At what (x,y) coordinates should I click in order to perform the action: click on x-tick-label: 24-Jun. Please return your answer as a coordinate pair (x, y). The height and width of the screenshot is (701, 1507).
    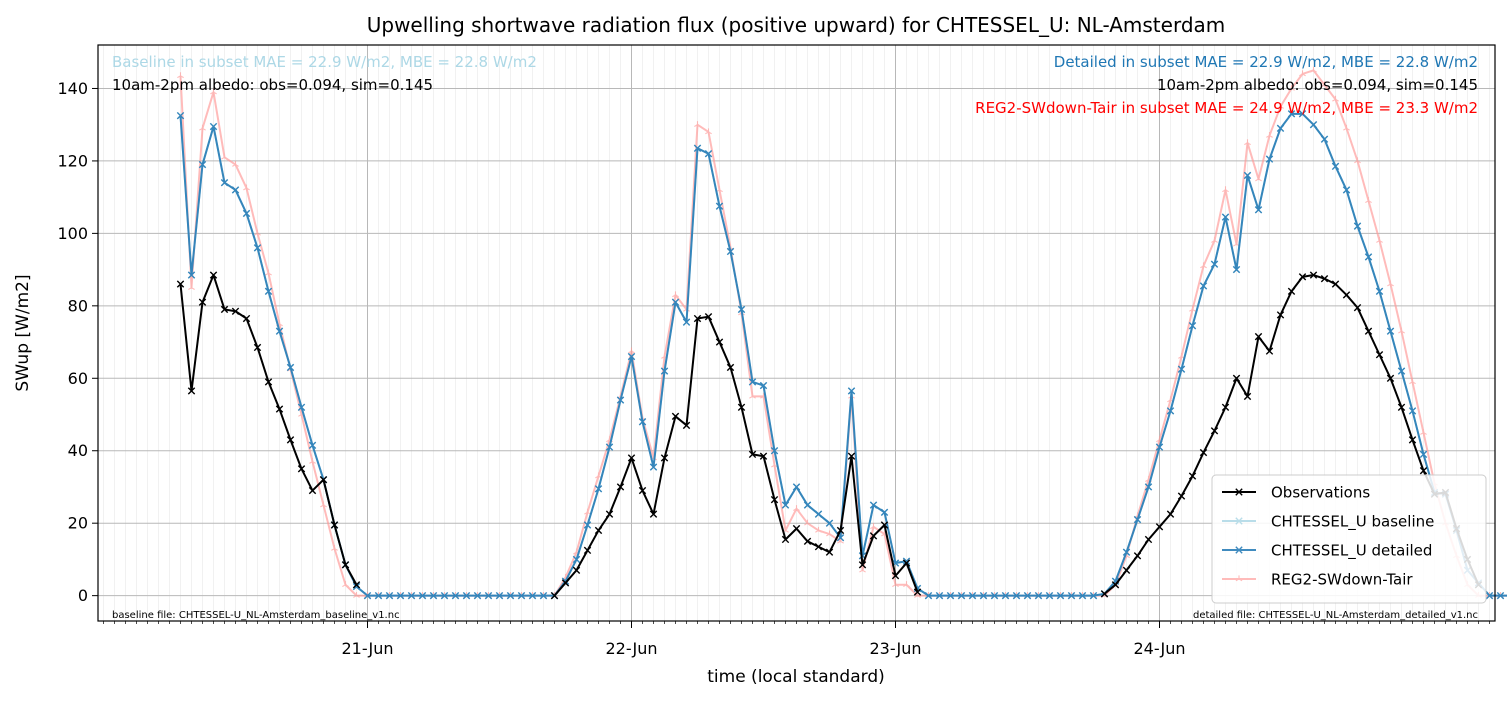
    Looking at the image, I should click on (1159, 648).